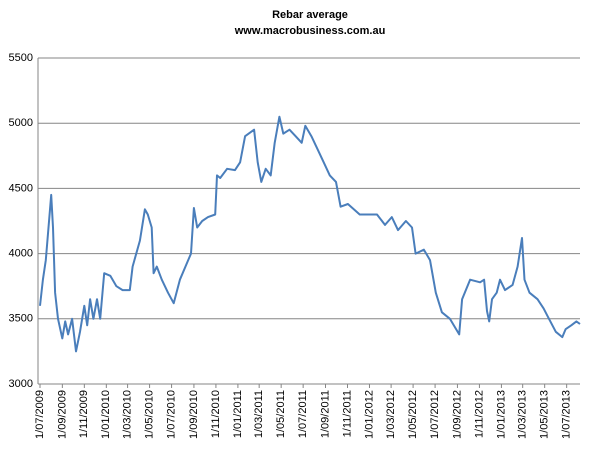 The height and width of the screenshot is (465, 591). I want to click on x-tick-label: 1/05/2012, so click(413, 414).